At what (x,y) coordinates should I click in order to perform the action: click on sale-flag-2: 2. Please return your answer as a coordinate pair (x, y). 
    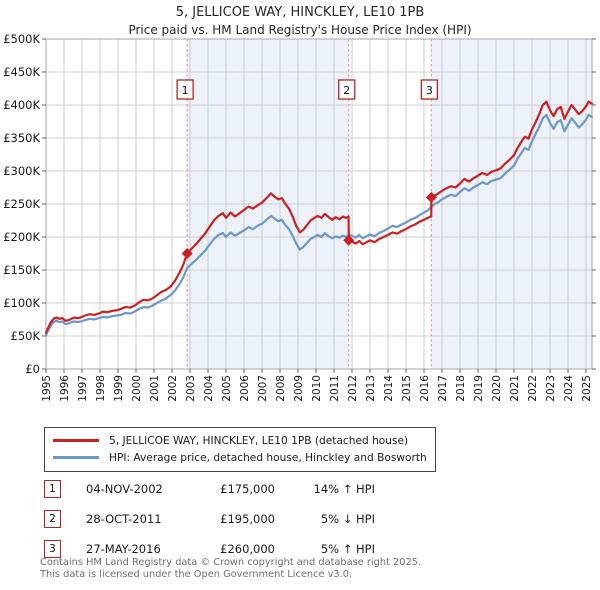
    Looking at the image, I should click on (347, 89).